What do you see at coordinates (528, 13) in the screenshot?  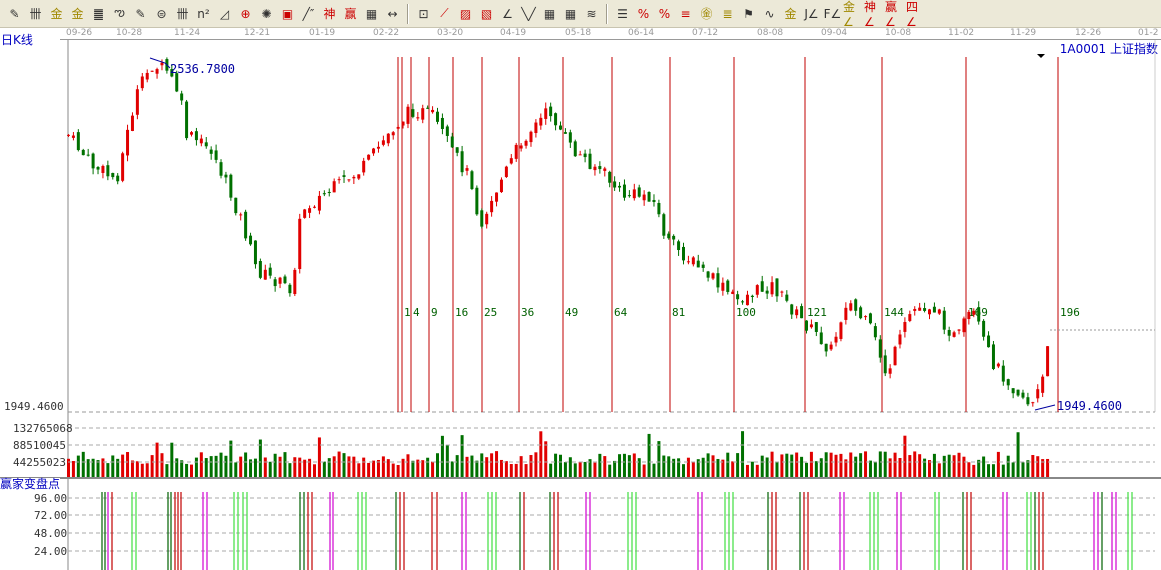 I see `v-icon: ╲╱` at bounding box center [528, 13].